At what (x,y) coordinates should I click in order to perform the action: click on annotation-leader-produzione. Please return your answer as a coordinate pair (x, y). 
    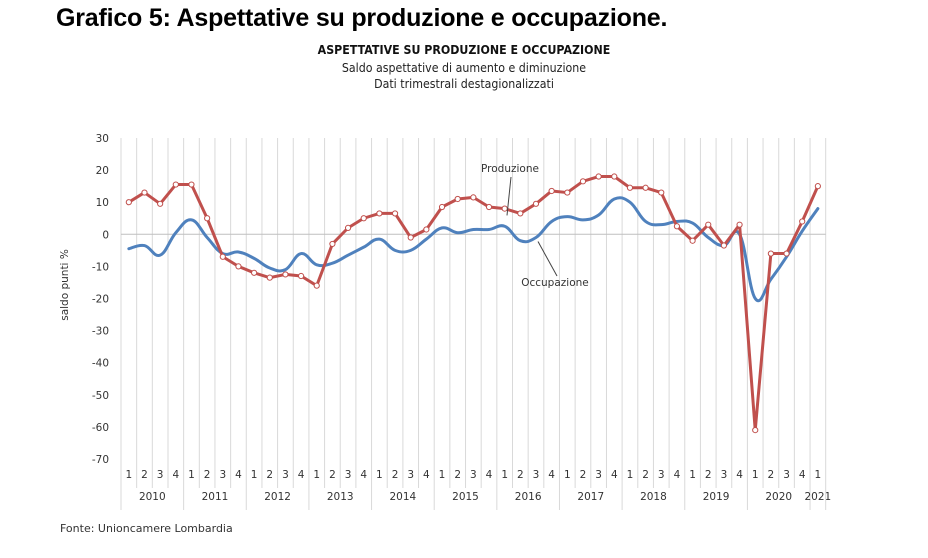
    Looking at the image, I should click on (509, 196).